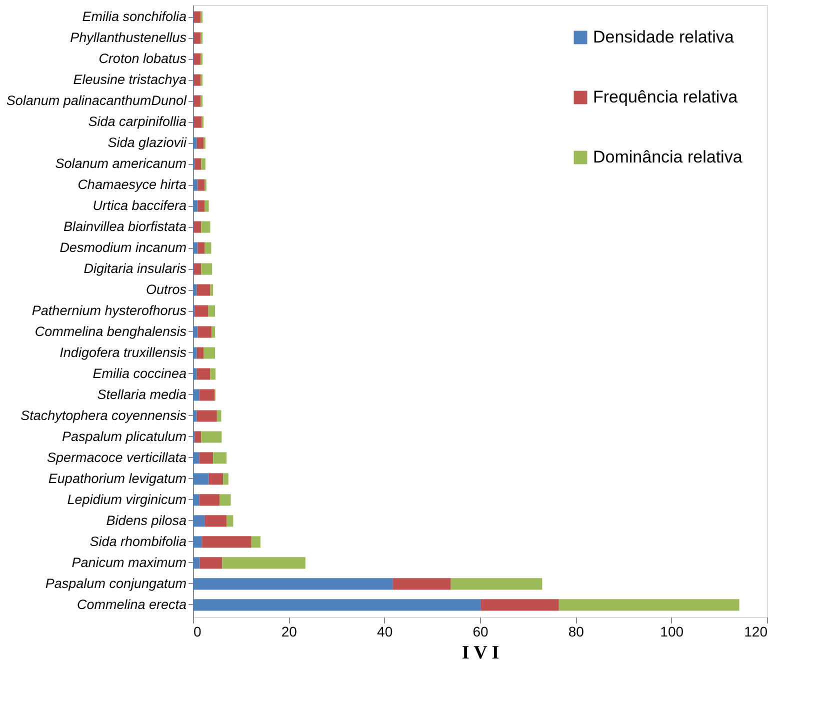 Image resolution: width=836 pixels, height=701 pixels. Describe the element at coordinates (103, 415) in the screenshot. I see `y-tick-label: Stachytophera coyennensis` at that location.